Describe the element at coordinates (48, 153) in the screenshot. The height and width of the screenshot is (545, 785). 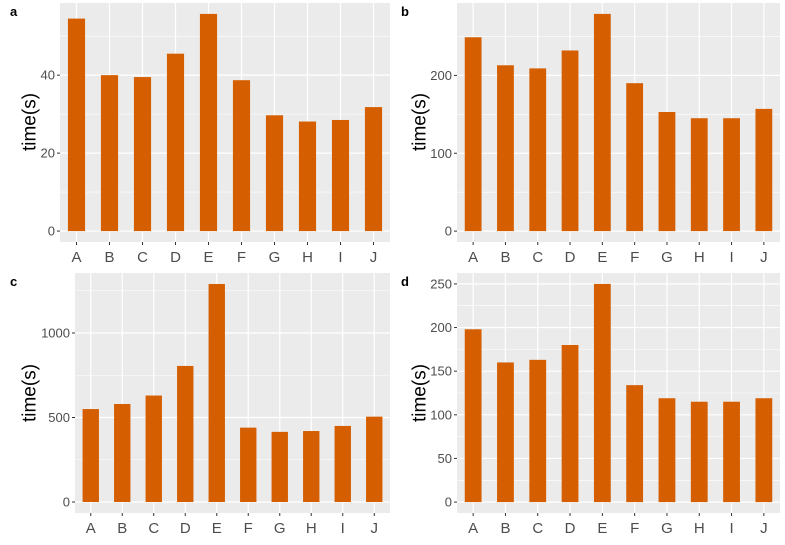
I see `y-tick-label: 20` at that location.